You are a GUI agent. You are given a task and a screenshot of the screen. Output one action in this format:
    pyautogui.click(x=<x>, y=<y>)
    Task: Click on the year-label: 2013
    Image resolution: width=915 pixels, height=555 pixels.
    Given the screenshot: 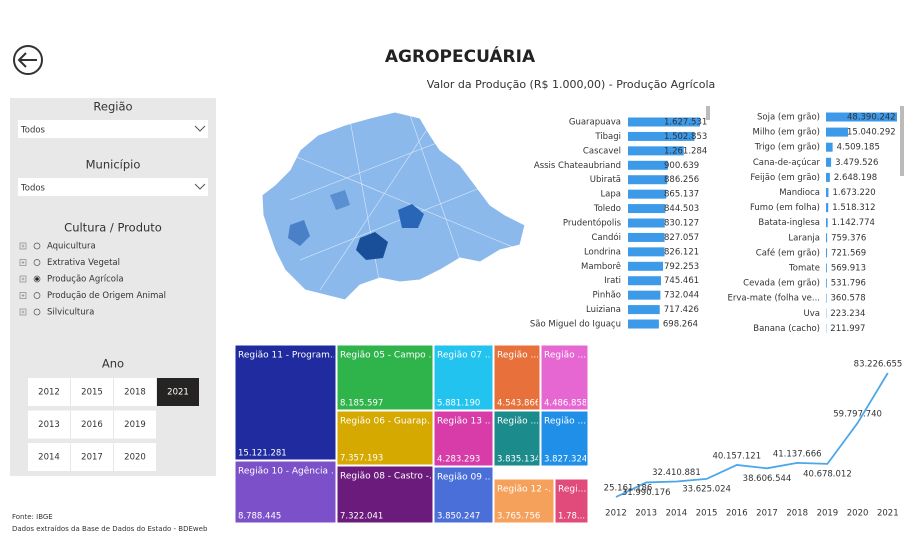 What is the action you would take?
    pyautogui.click(x=49, y=425)
    